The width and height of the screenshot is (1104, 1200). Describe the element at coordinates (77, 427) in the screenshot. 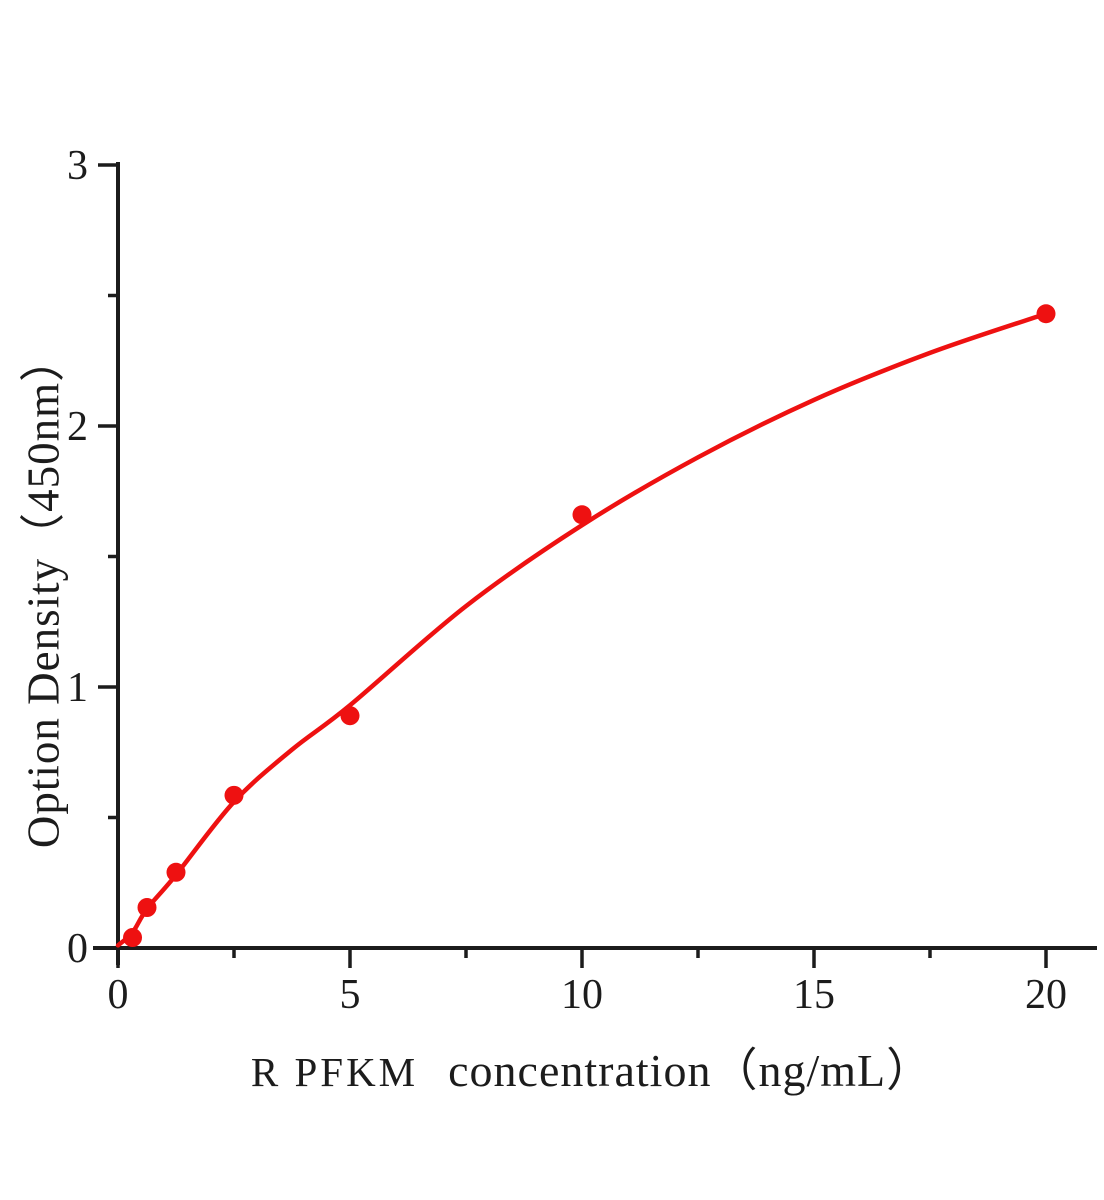

I see `y-tick-label: 2` at that location.